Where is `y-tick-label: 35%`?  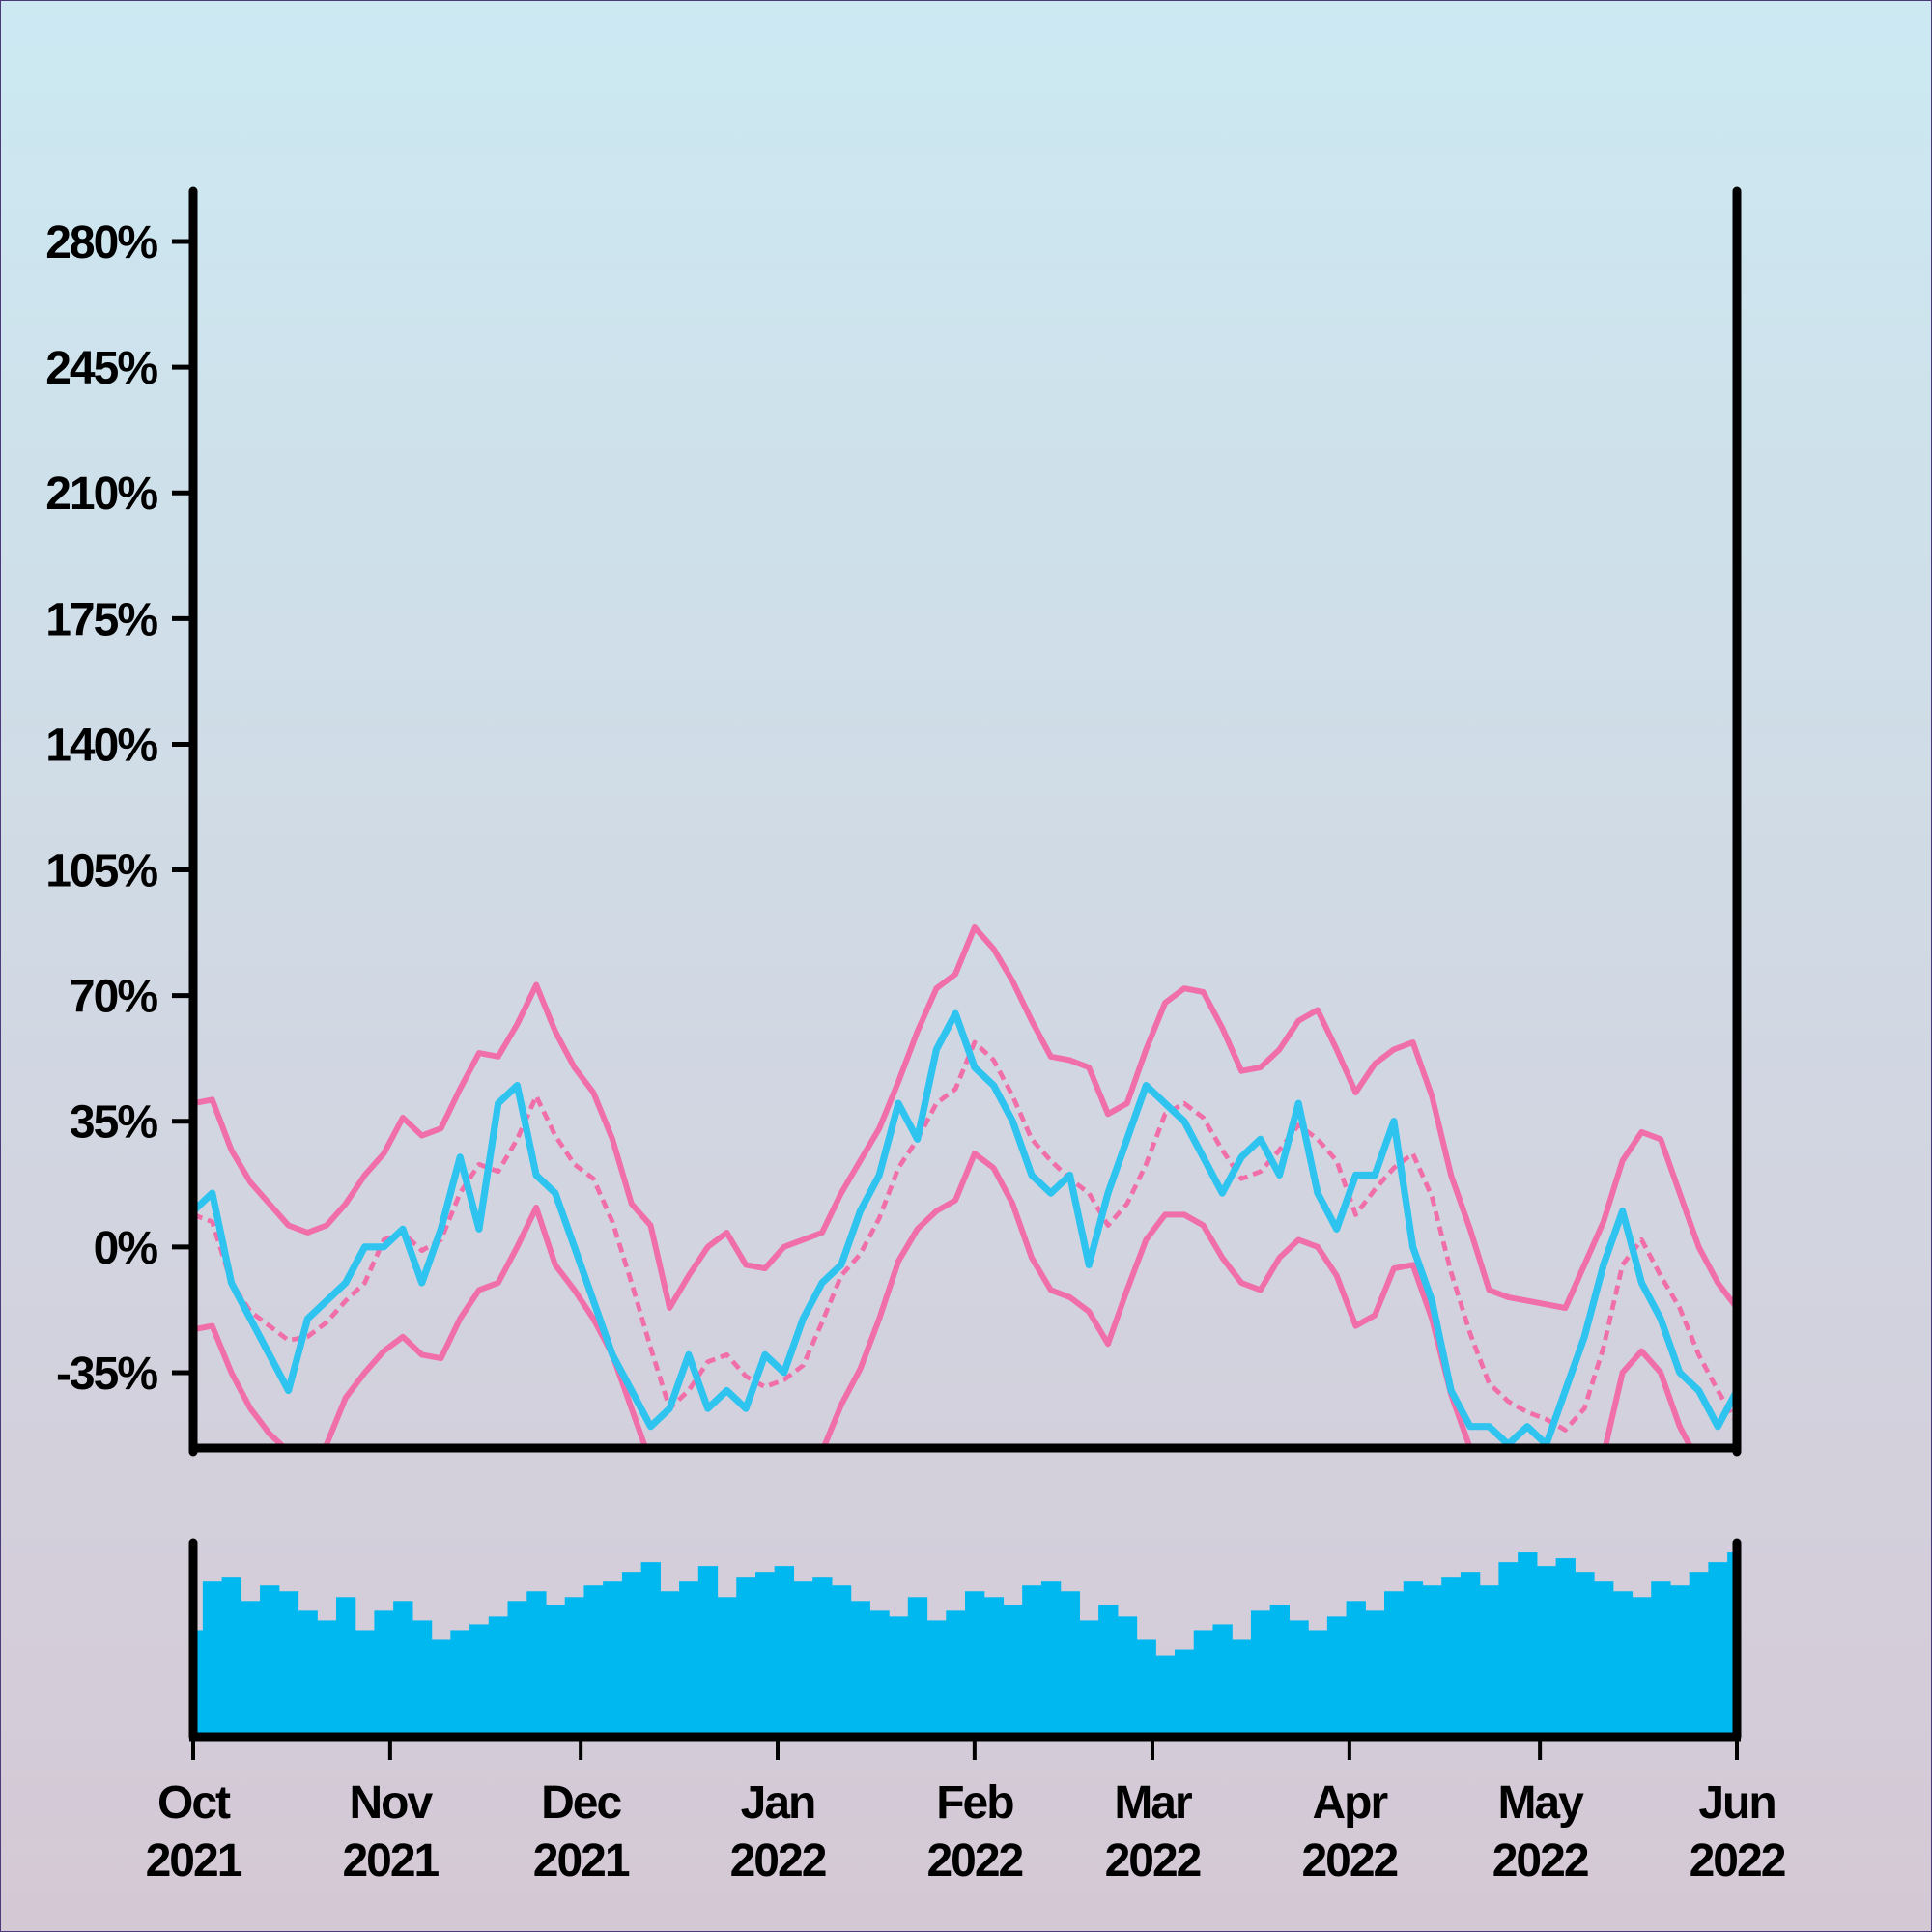 y-tick-label: 35% is located at coordinates (113, 1123).